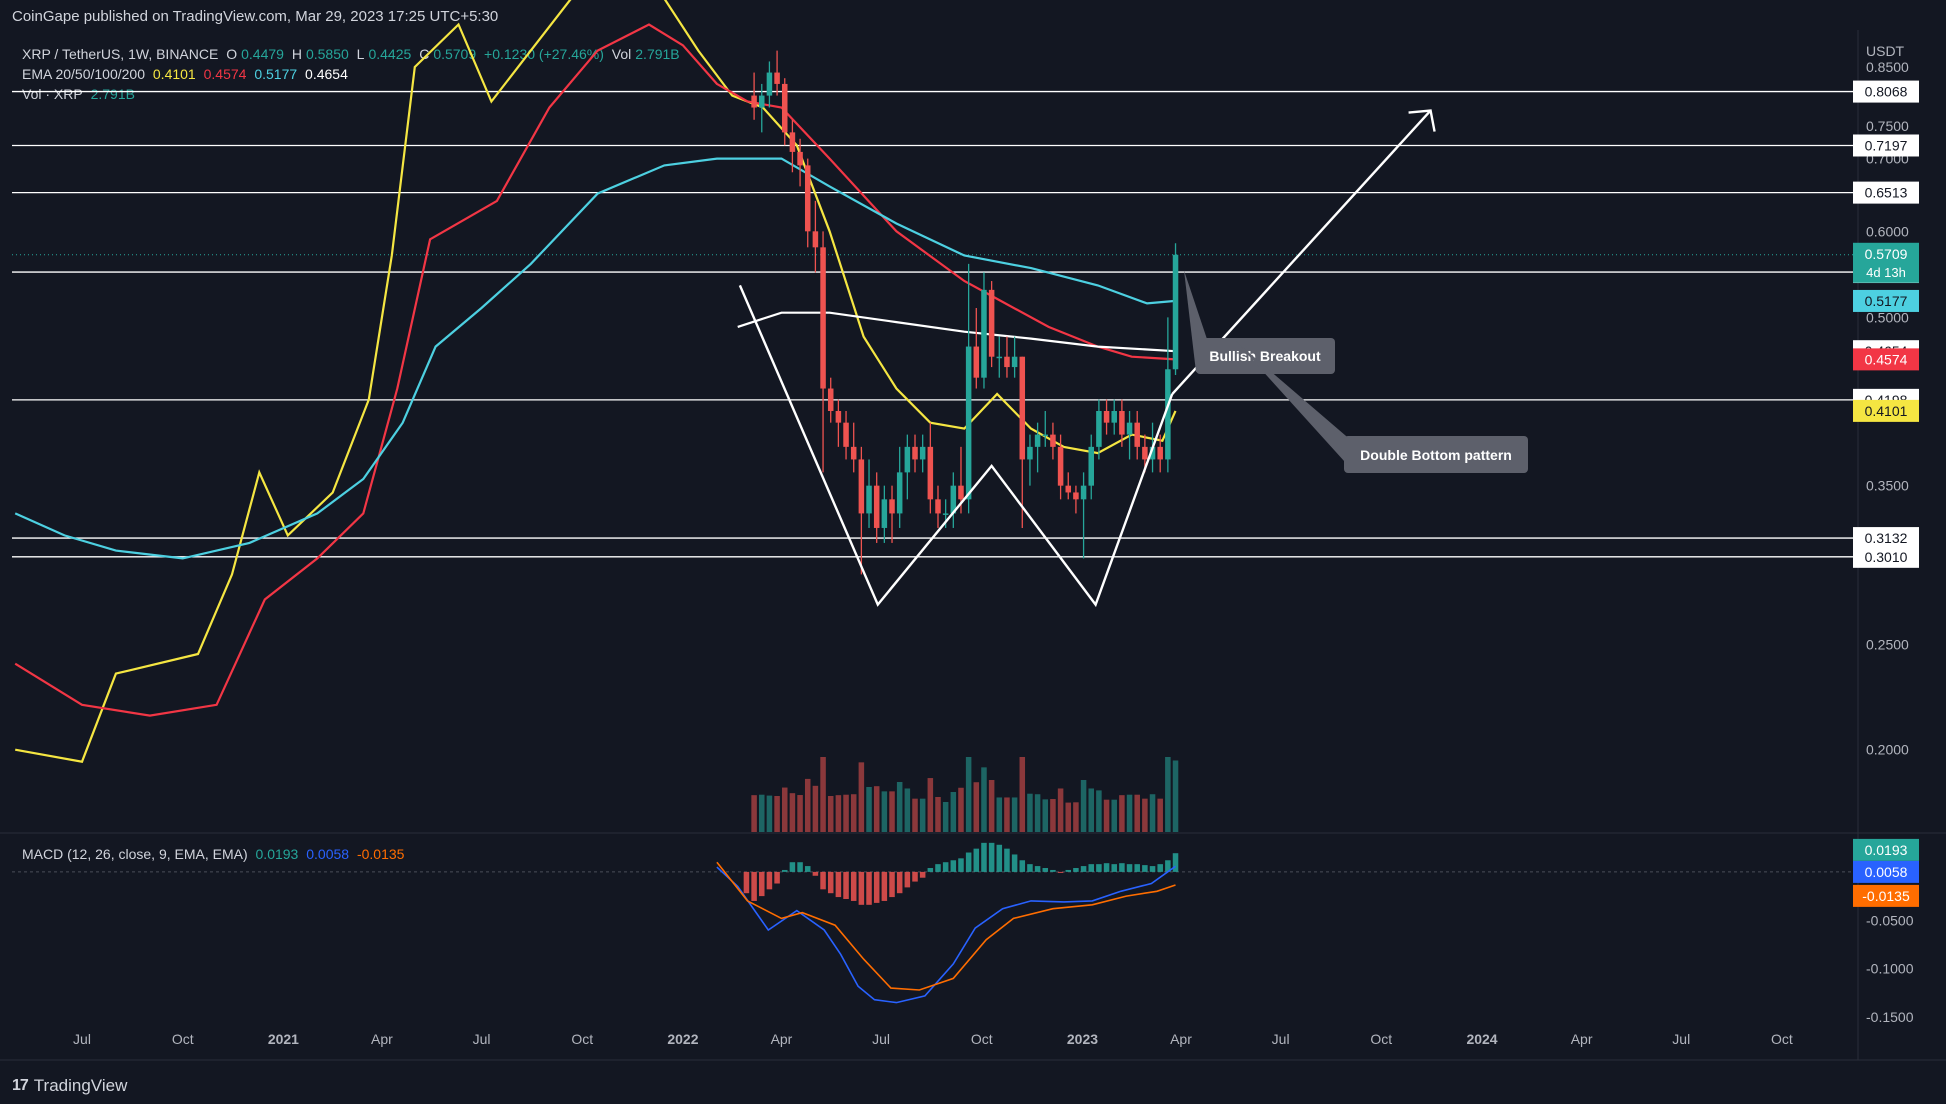 The width and height of the screenshot is (1946, 1104). I want to click on ema-tag-label: 0.4101, so click(1886, 411).